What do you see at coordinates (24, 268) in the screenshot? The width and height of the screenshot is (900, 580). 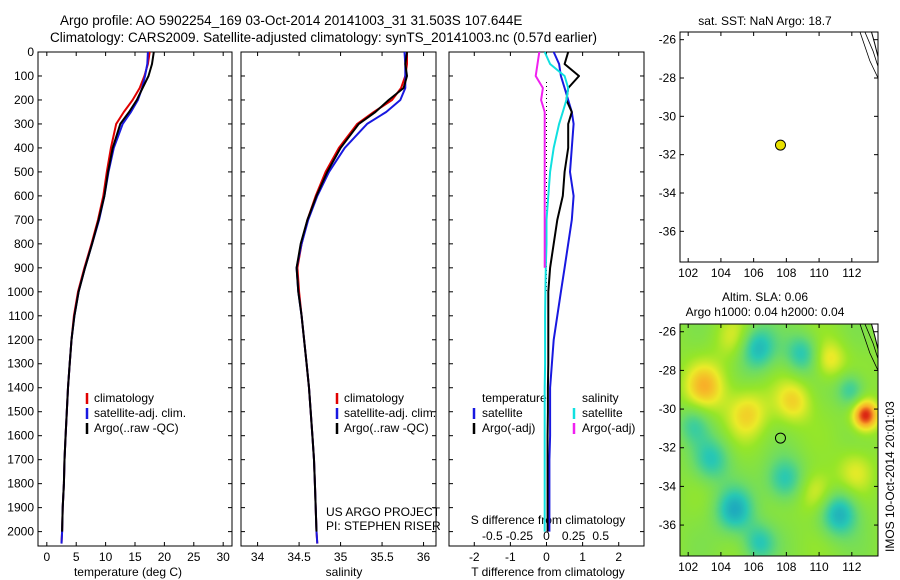 I see `y-tick-label: 900` at bounding box center [24, 268].